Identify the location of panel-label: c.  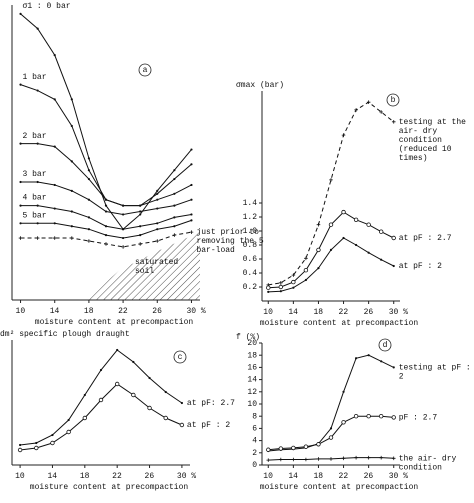
(180, 357).